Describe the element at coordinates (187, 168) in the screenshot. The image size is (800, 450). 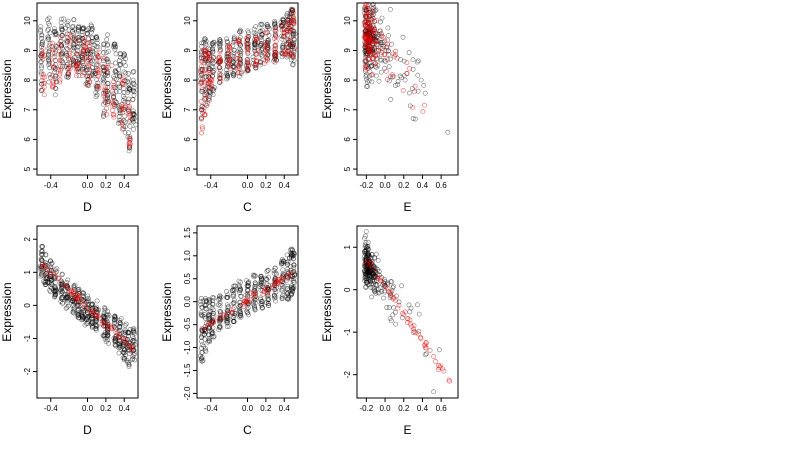
I see `y-tick-label: 5` at that location.